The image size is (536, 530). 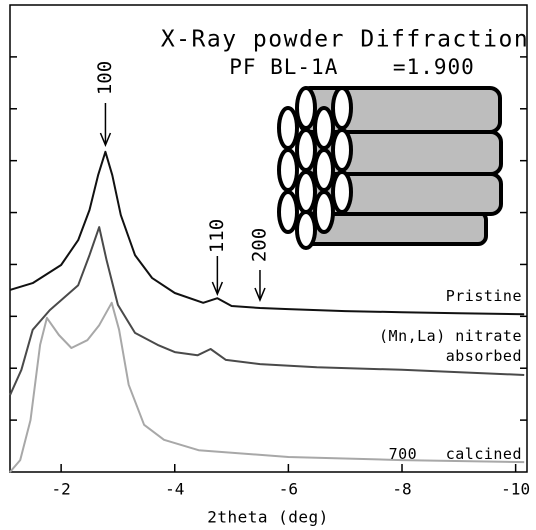 What do you see at coordinates (268, 517) in the screenshot?
I see `x-axis-label: 2theta (deg)` at bounding box center [268, 517].